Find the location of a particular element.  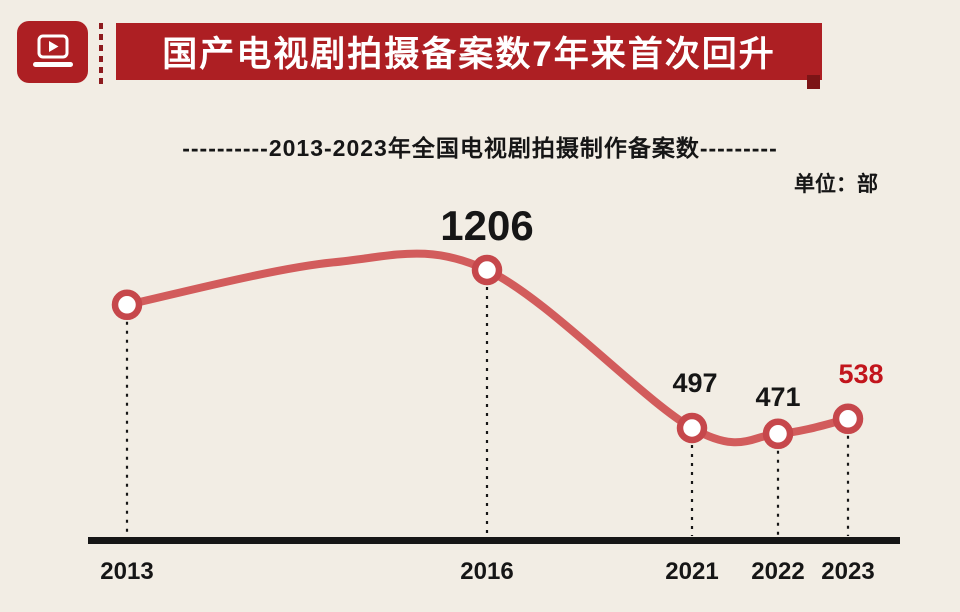

value-label-2021: 497 is located at coordinates (695, 383).